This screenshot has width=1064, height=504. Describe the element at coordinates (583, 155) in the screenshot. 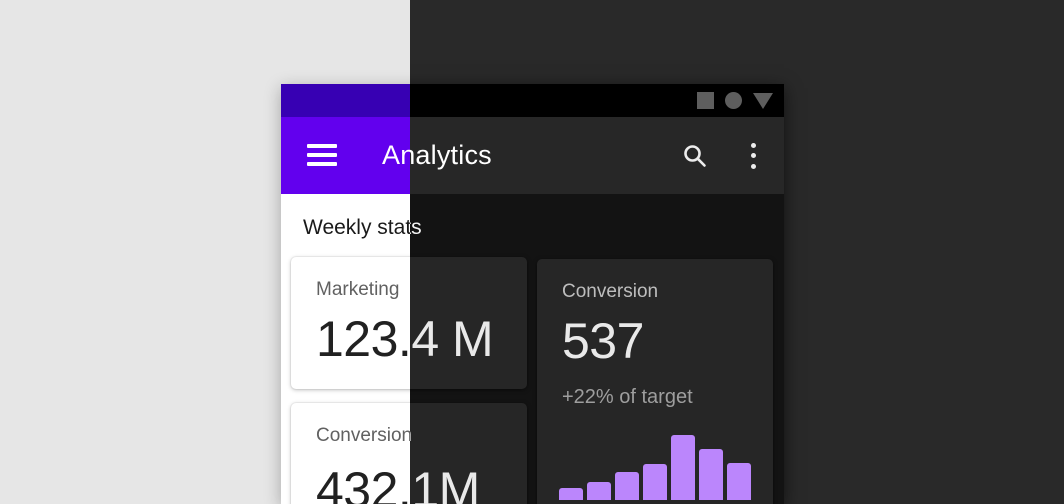

I see `app-bar: Analytics` at that location.